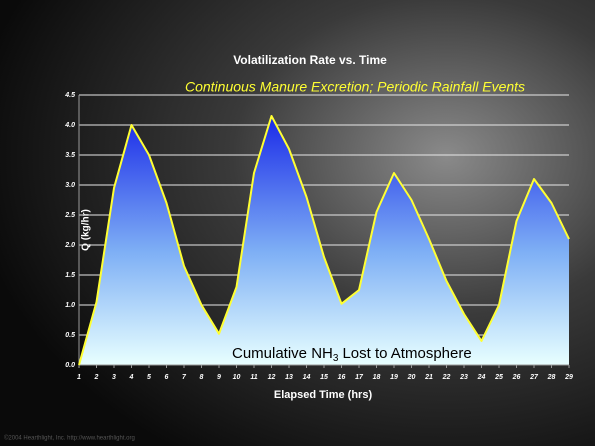  I want to click on x-tick-label: 16, so click(342, 377).